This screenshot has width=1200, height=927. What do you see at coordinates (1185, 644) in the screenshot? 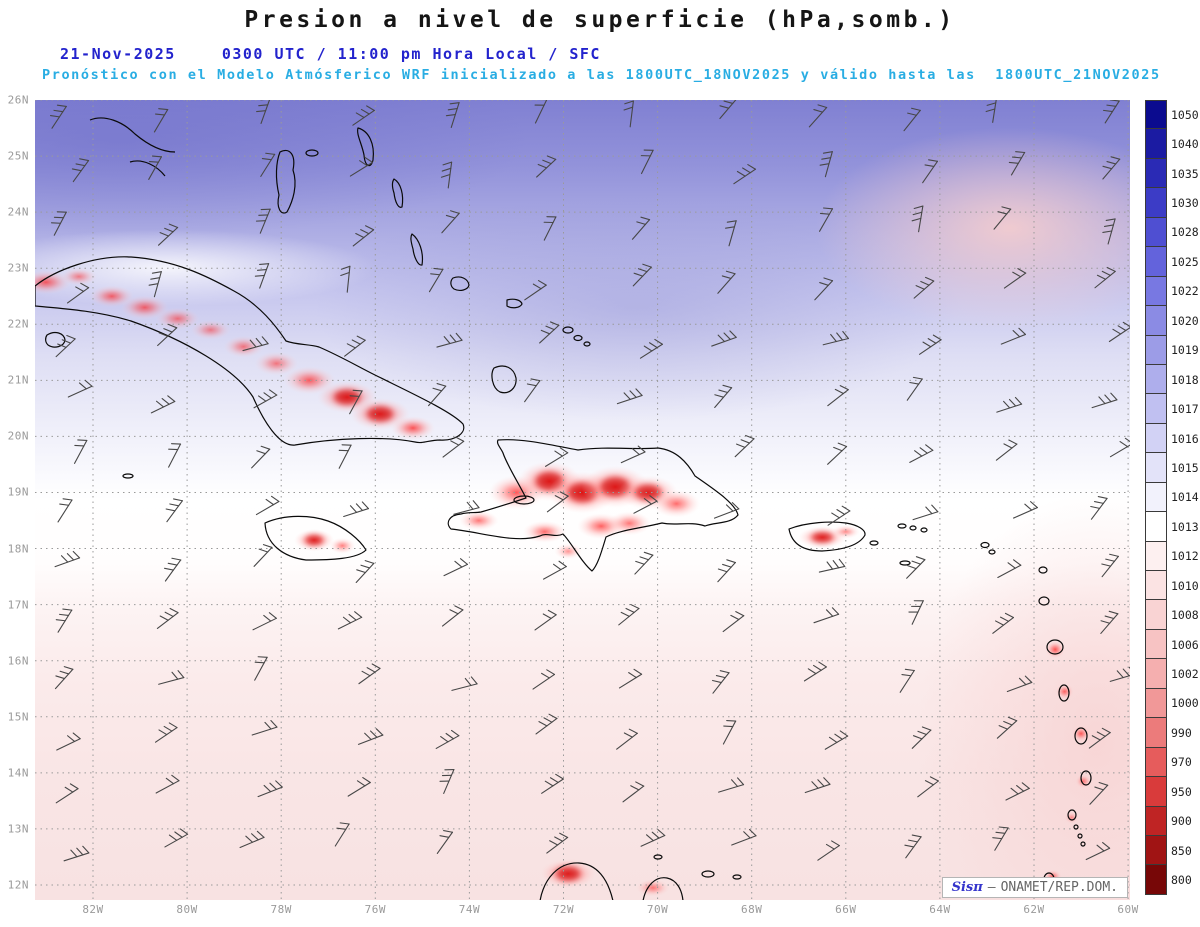
I see `colorbar-value-label: 1006` at bounding box center [1185, 644].